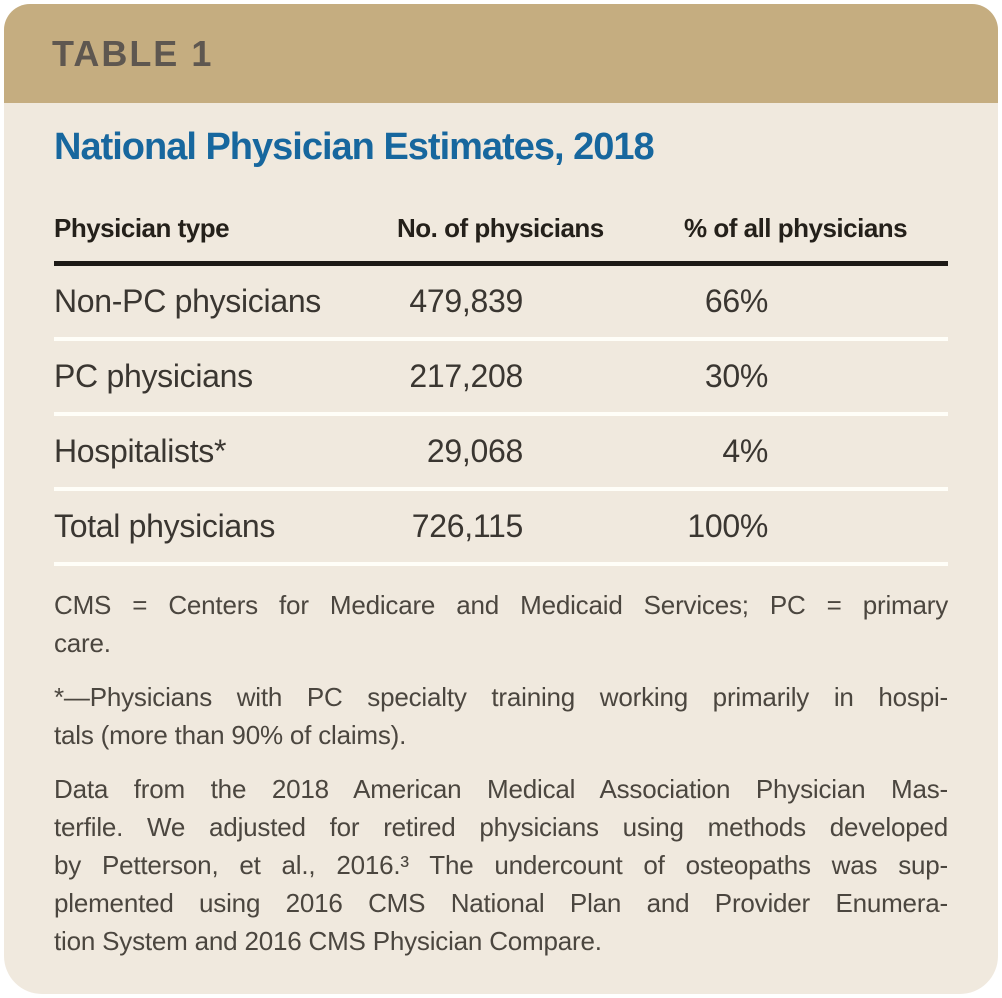 The width and height of the screenshot is (1002, 998). I want to click on table-row: Non-PC physicians 479,839 66%, so click(501, 301).